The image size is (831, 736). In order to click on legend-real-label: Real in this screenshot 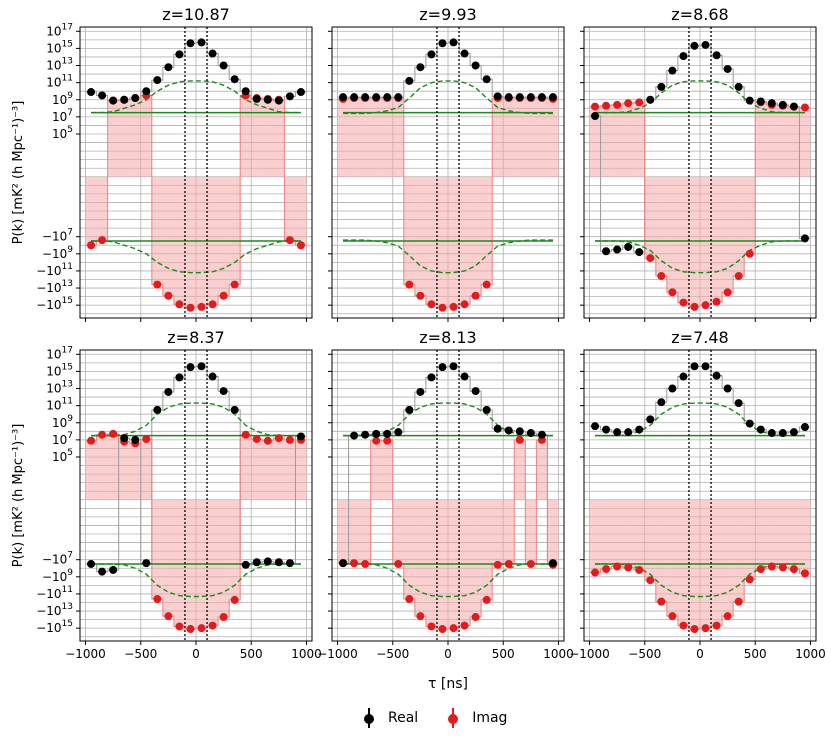, I will do `click(403, 718)`.